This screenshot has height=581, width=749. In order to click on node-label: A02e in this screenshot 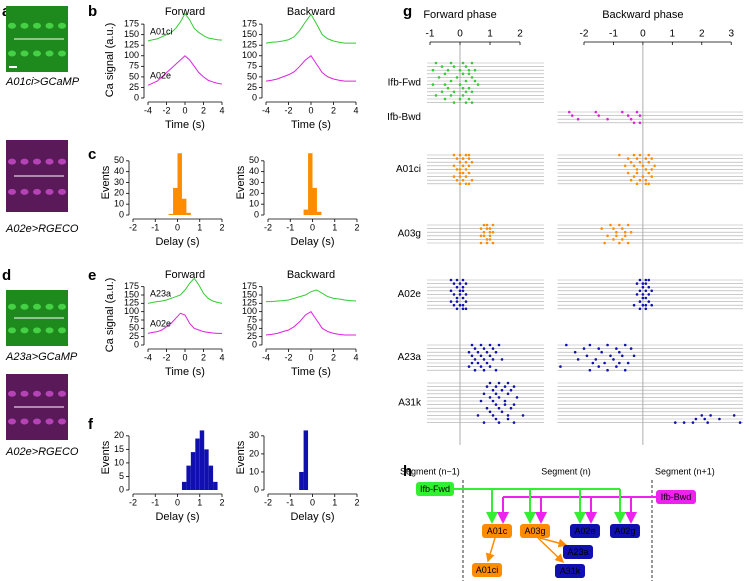, I will do `click(584, 531)`.